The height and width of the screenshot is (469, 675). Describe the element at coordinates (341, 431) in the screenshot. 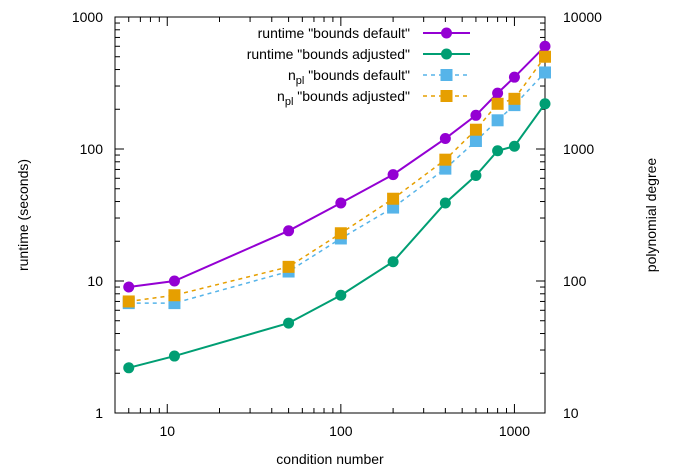

I see `x-tick-label: 100` at that location.